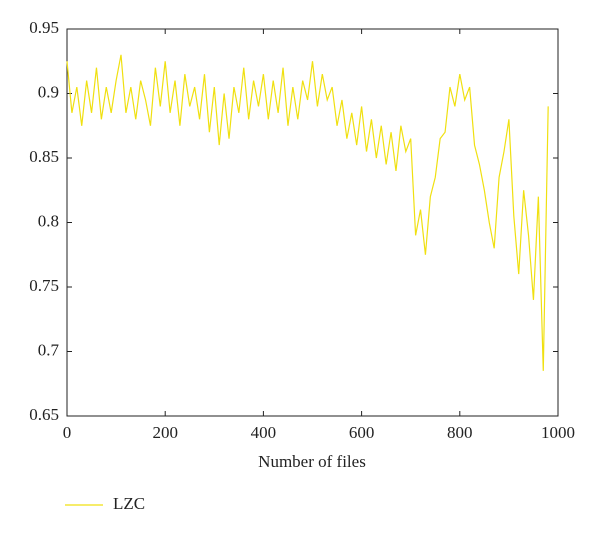 The width and height of the screenshot is (600, 533). What do you see at coordinates (44, 285) in the screenshot?
I see `y-tick-label: 0.75` at bounding box center [44, 285].